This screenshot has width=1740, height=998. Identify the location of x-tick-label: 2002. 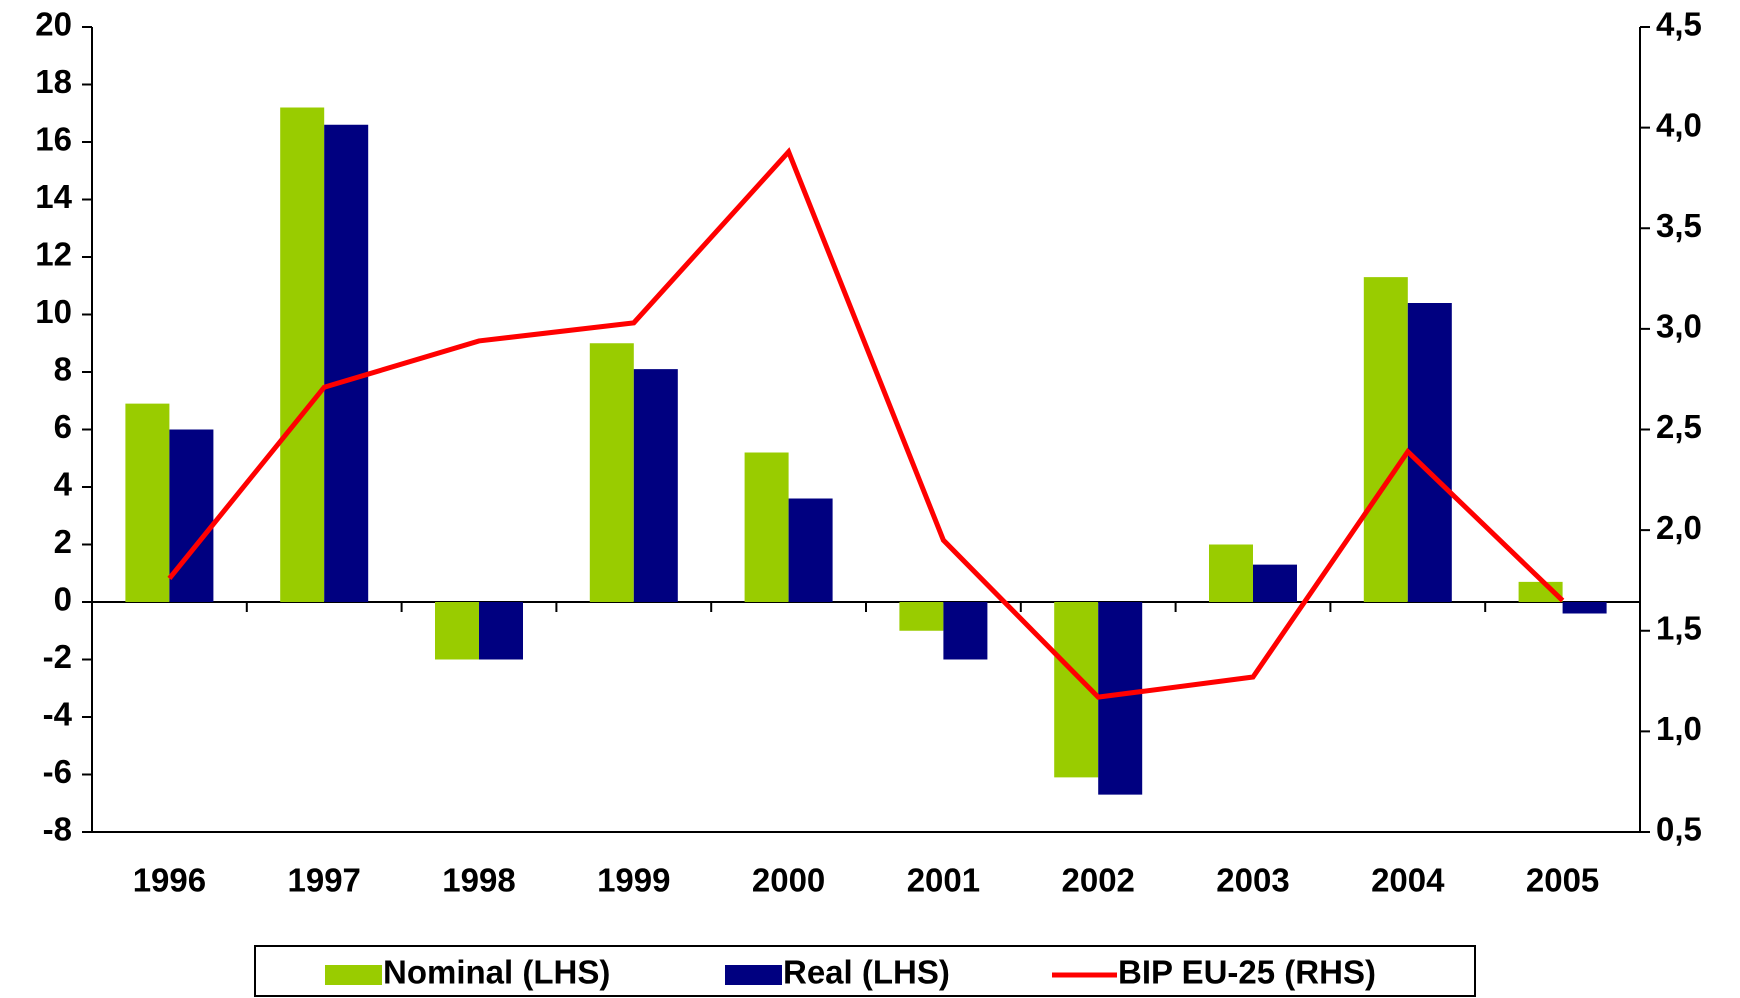
(1097, 880).